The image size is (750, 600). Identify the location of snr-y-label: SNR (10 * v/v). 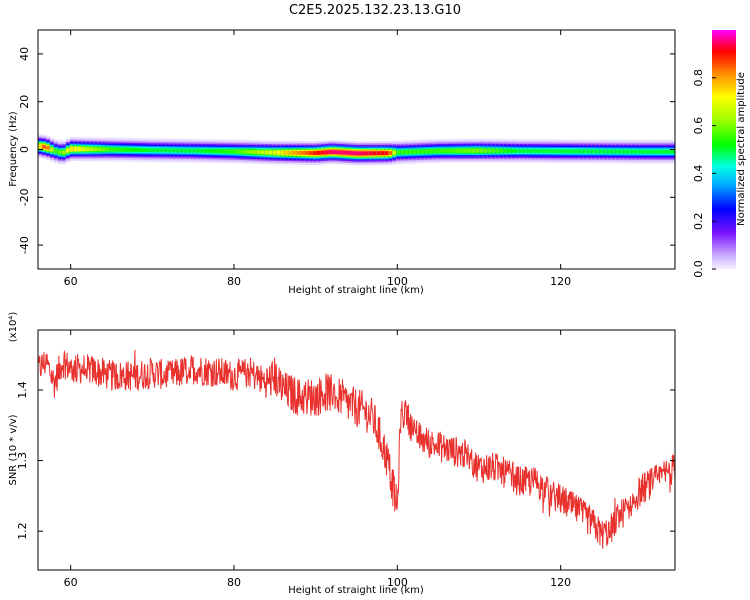
(13, 449).